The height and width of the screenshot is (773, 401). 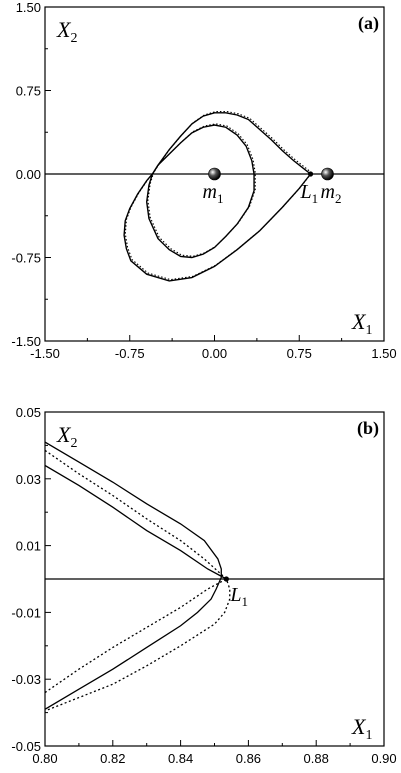 What do you see at coordinates (28, 479) in the screenshot?
I see `y-tick-label: 0.03` at bounding box center [28, 479].